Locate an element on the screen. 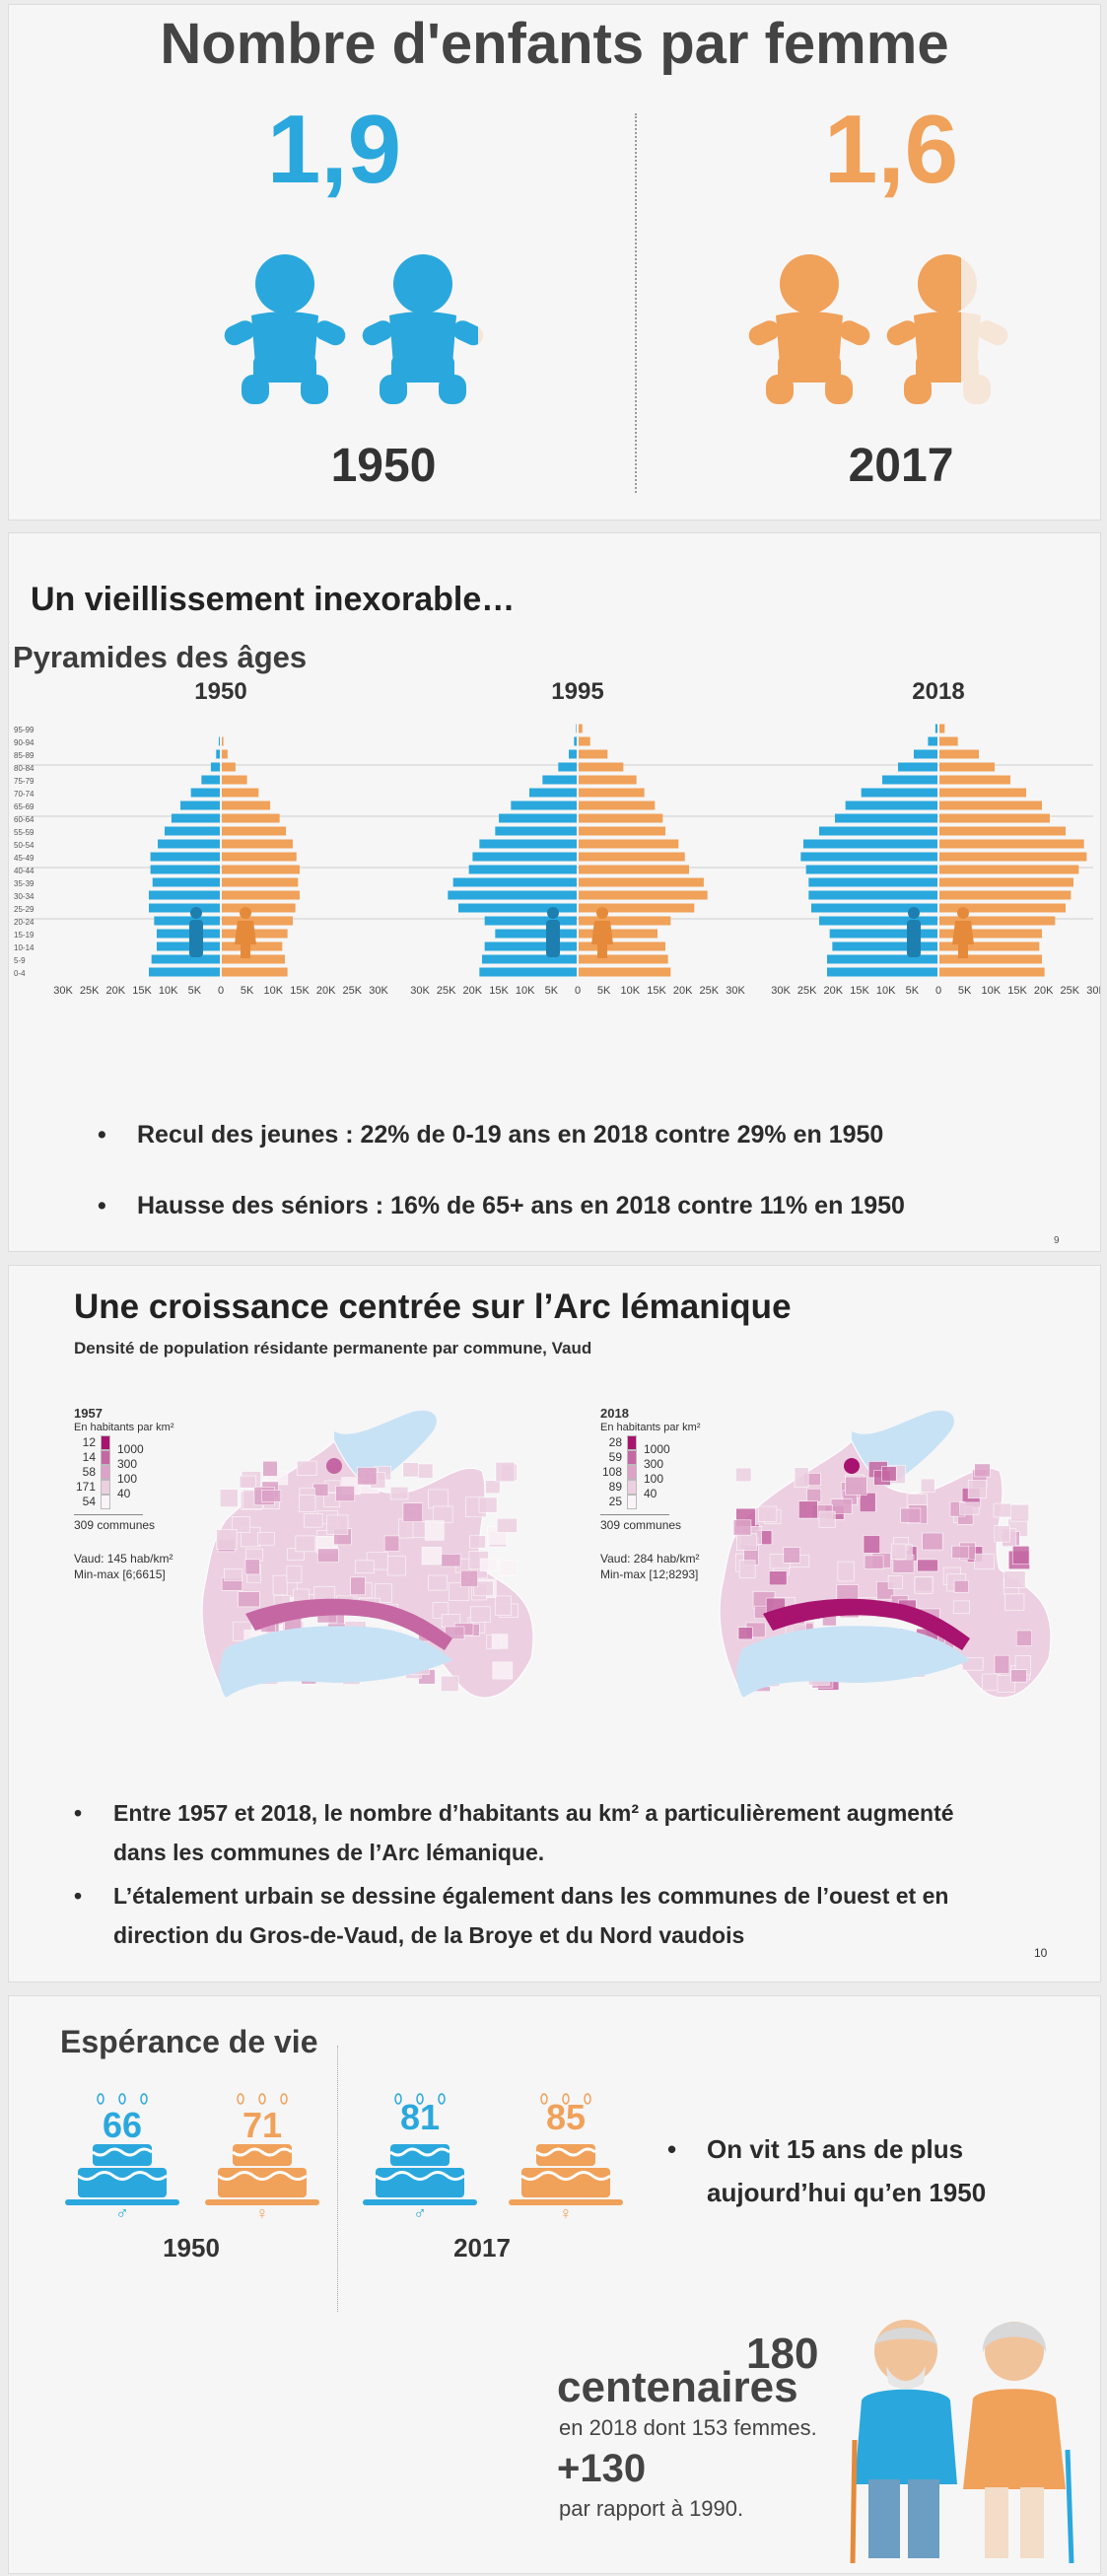 Image resolution: width=1107 pixels, height=2576 pixels. baby-icon-partial is located at coordinates (420, 329).